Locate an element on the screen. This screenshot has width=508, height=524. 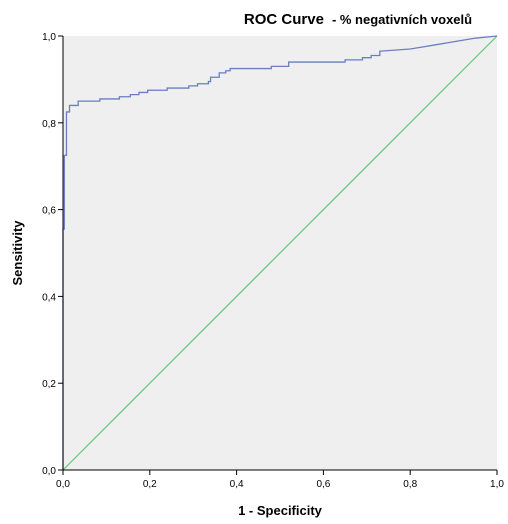
chart-title: ROC Curve - % negativních voxelů is located at coordinates (358, 19).